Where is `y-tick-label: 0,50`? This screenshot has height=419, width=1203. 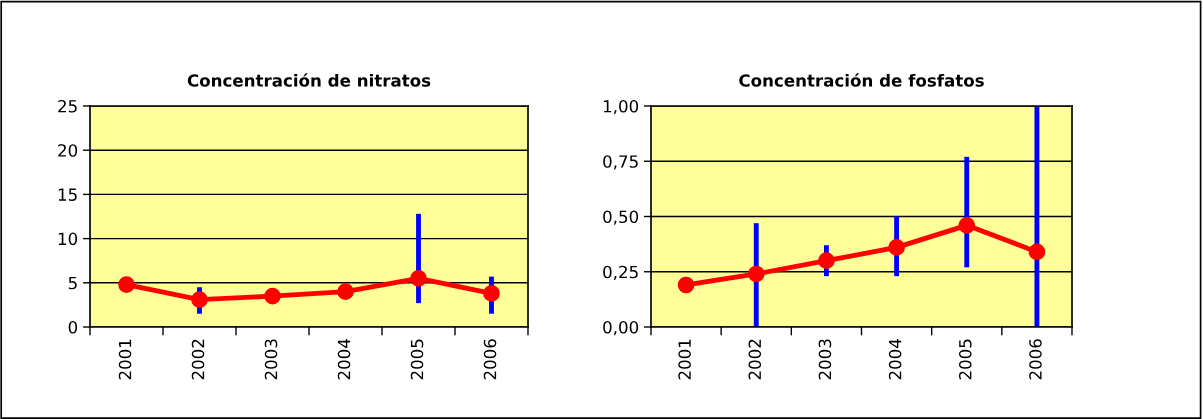 y-tick-label: 0,50 is located at coordinates (621, 217).